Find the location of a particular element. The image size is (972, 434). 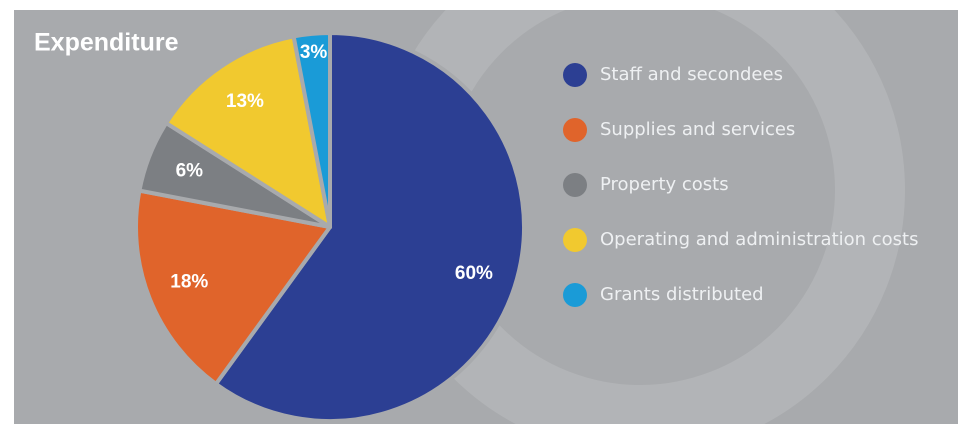

legend-label: Supplies and services is located at coordinates (697, 129).